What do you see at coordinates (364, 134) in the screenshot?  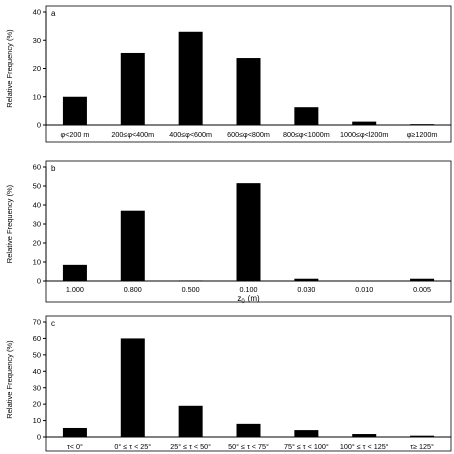 I see `x-tick-label: 1000≤φ<l200m` at bounding box center [364, 134].